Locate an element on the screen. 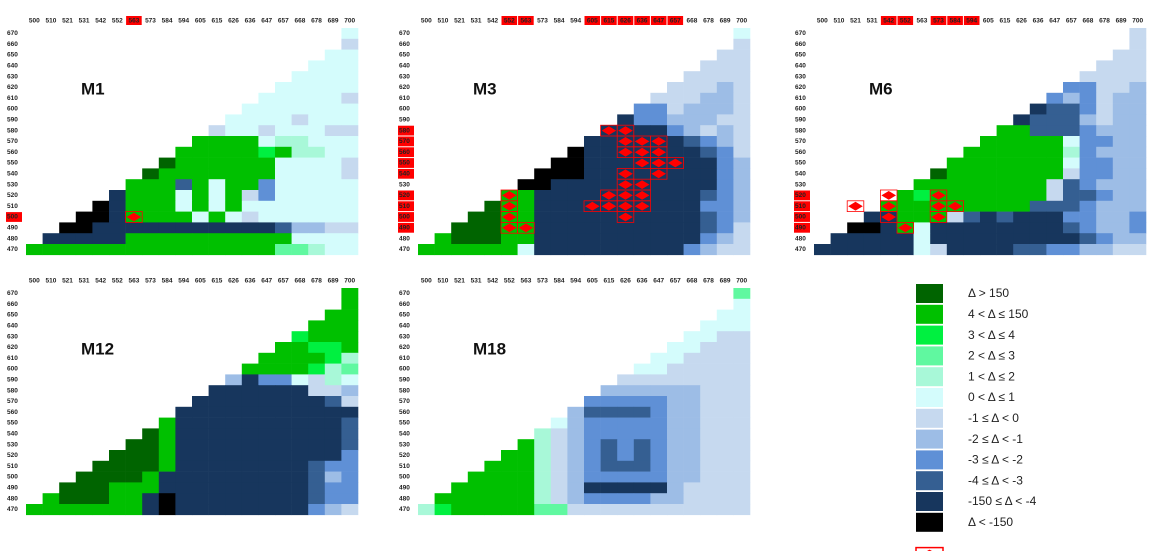  x-tick-label: 615 is located at coordinates (1004, 21).